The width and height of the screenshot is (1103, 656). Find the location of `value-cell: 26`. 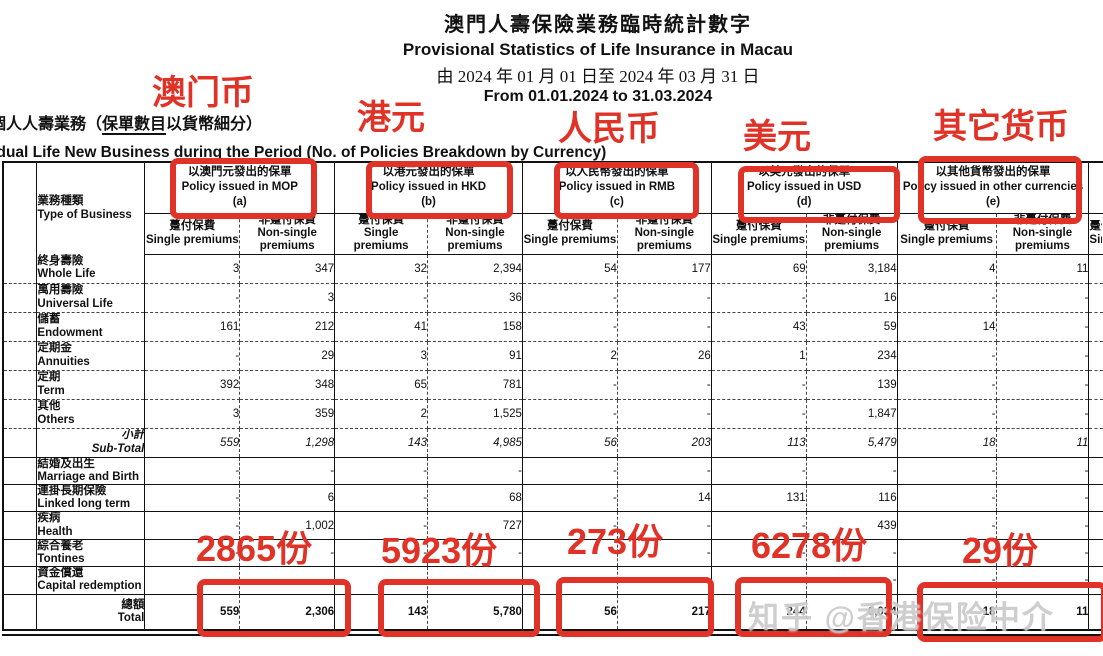

value-cell: 26 is located at coordinates (664, 356).